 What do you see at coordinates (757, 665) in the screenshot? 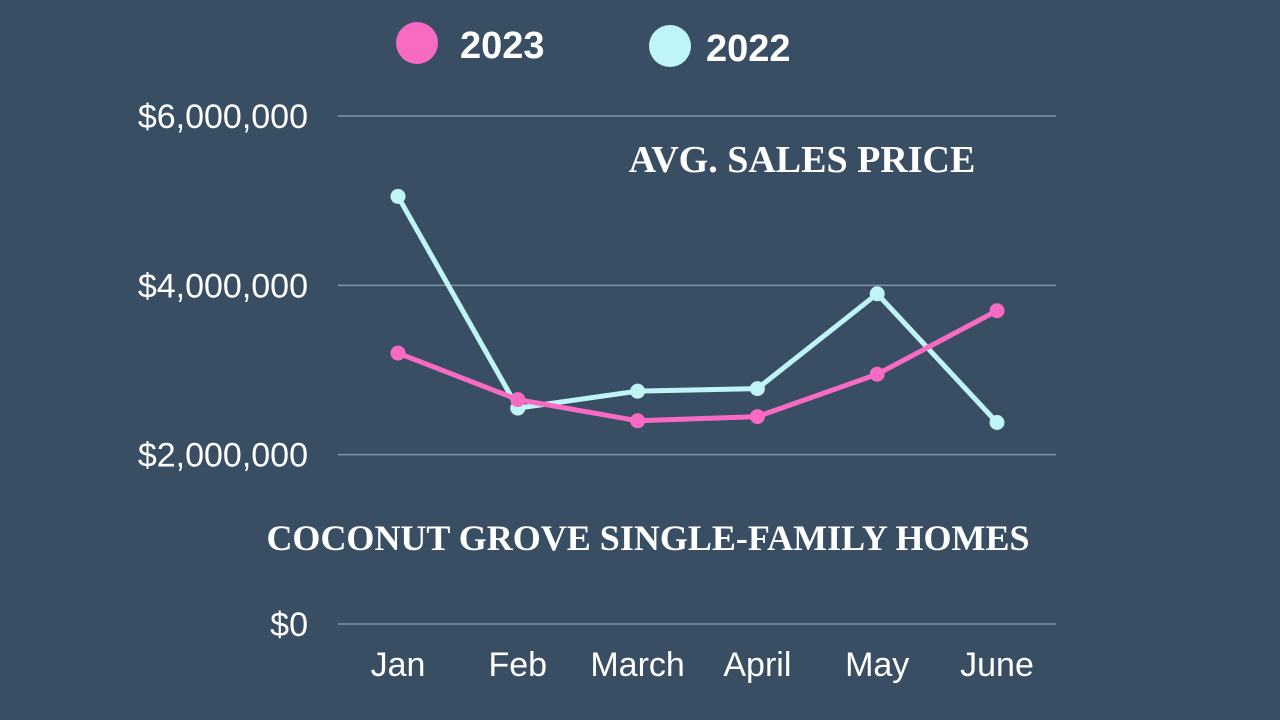
I see `x-tick-label: April` at bounding box center [757, 665].